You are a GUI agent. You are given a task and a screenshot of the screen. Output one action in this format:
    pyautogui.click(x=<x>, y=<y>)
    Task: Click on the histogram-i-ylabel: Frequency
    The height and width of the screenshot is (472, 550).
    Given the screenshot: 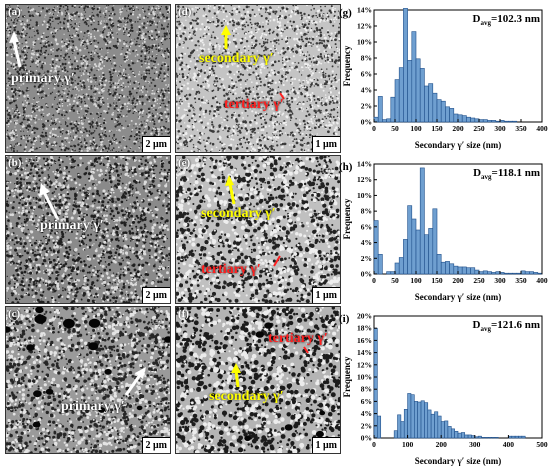 What is the action you would take?
    pyautogui.click(x=347, y=376)
    